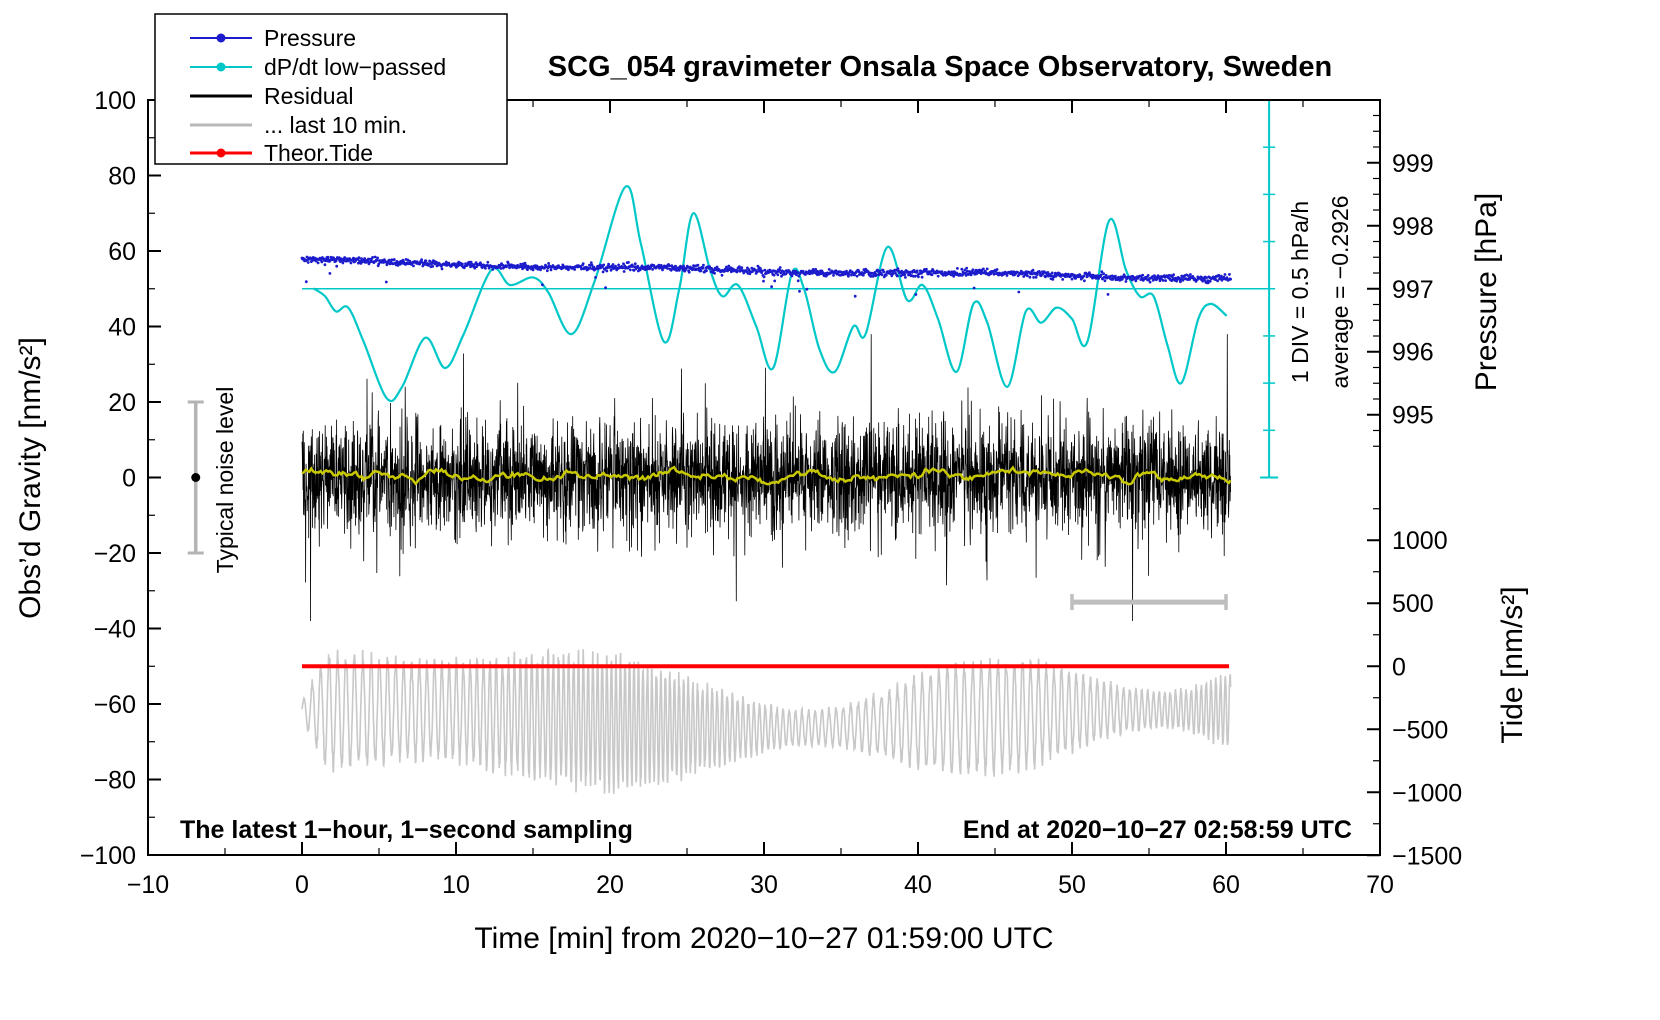 The image size is (1660, 1020). Describe the element at coordinates (122, 177) in the screenshot. I see `gravity-tick-label: 80` at that location.